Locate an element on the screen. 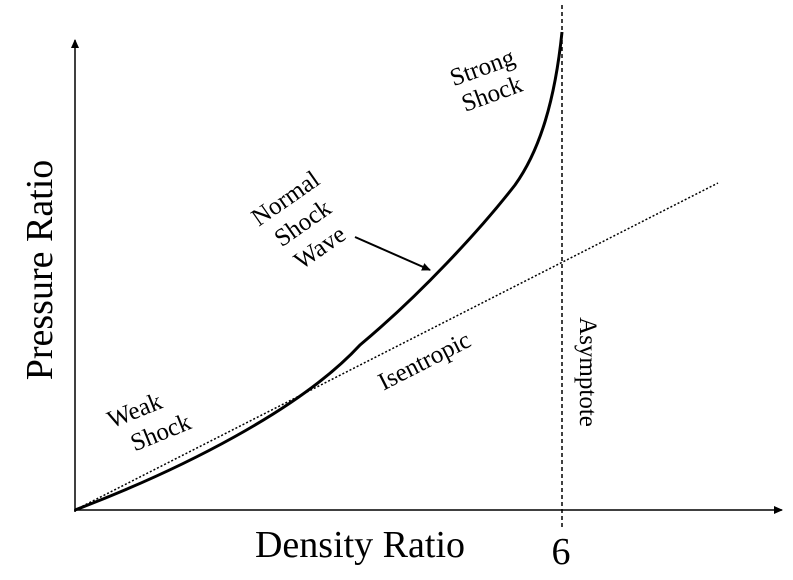 The image size is (793, 580). asymptote-label: Asymptote is located at coordinates (587, 372).